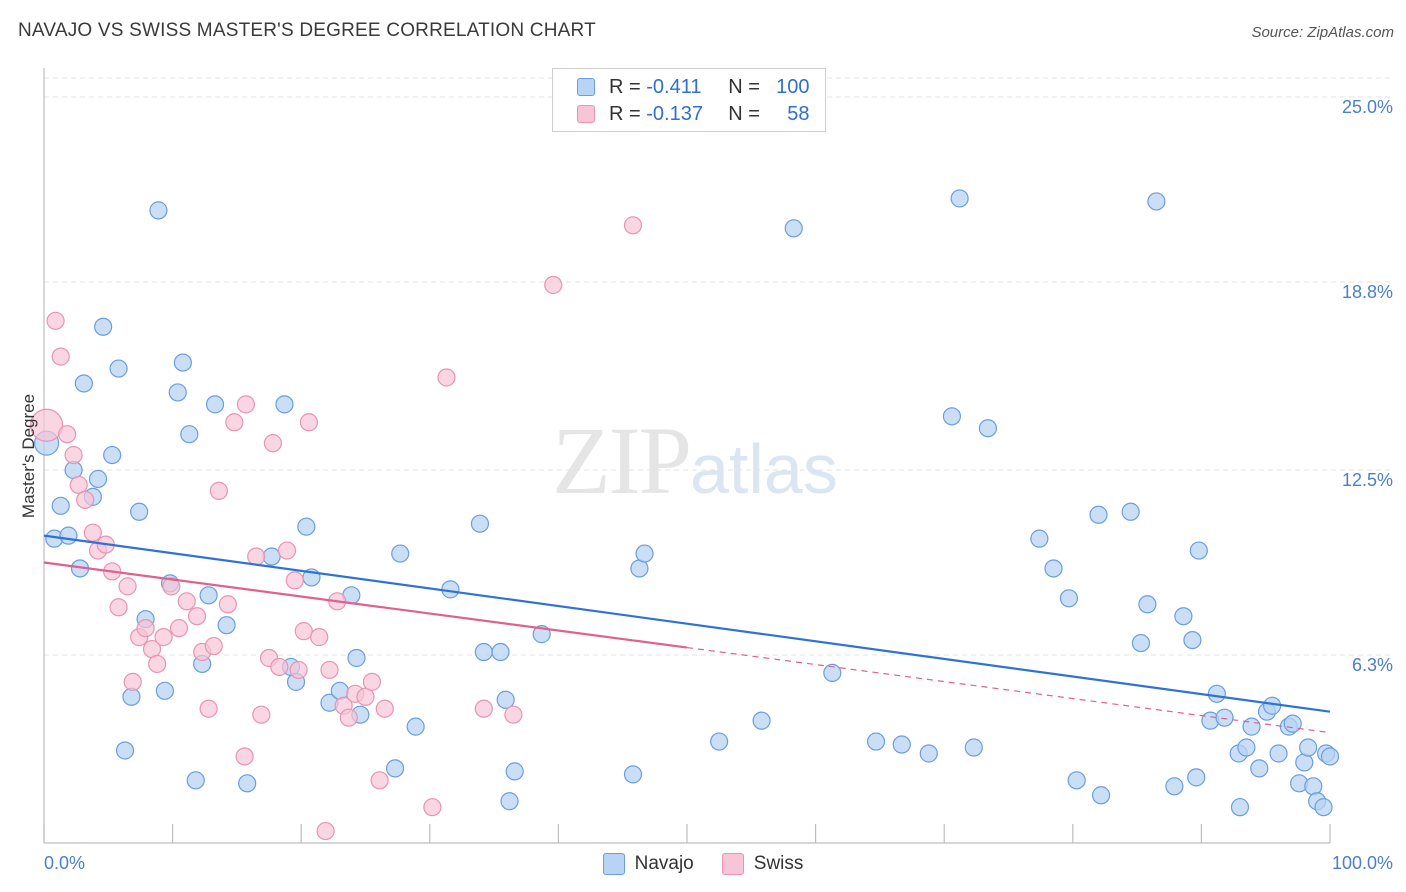 The width and height of the screenshot is (1406, 892). What do you see at coordinates (28, 456) in the screenshot?
I see `y-axis-label: Master's Degree` at bounding box center [28, 456].